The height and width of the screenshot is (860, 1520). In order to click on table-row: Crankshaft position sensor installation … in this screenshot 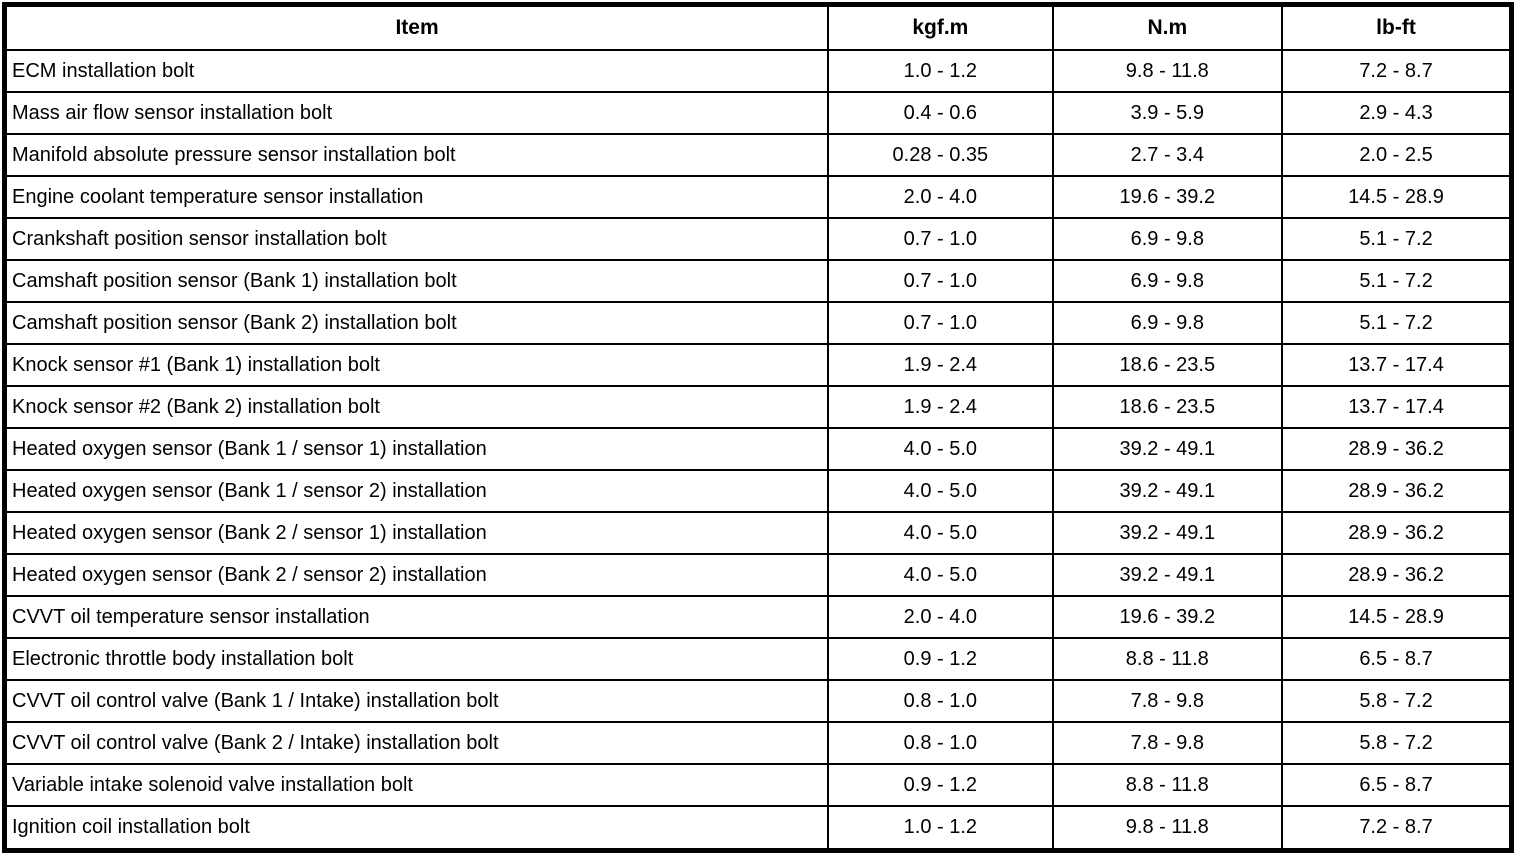, I will do `click(758, 239)`.